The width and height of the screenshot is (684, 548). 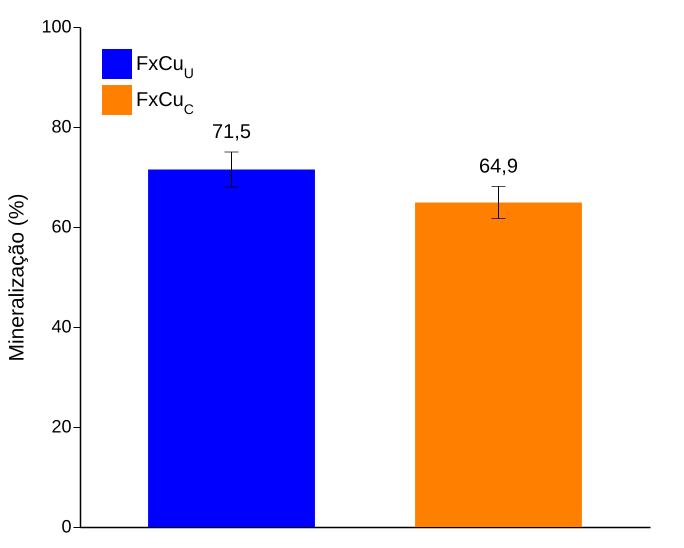 I want to click on y-tick-label: 80, so click(x=61, y=126).